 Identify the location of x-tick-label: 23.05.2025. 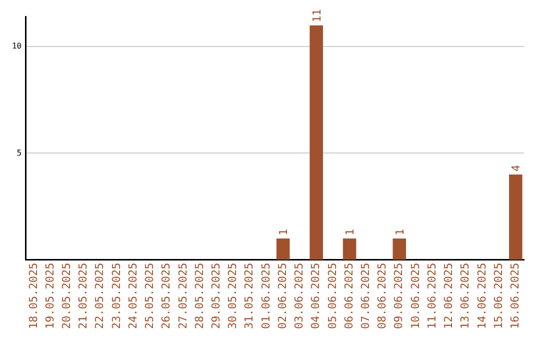
(116, 296).